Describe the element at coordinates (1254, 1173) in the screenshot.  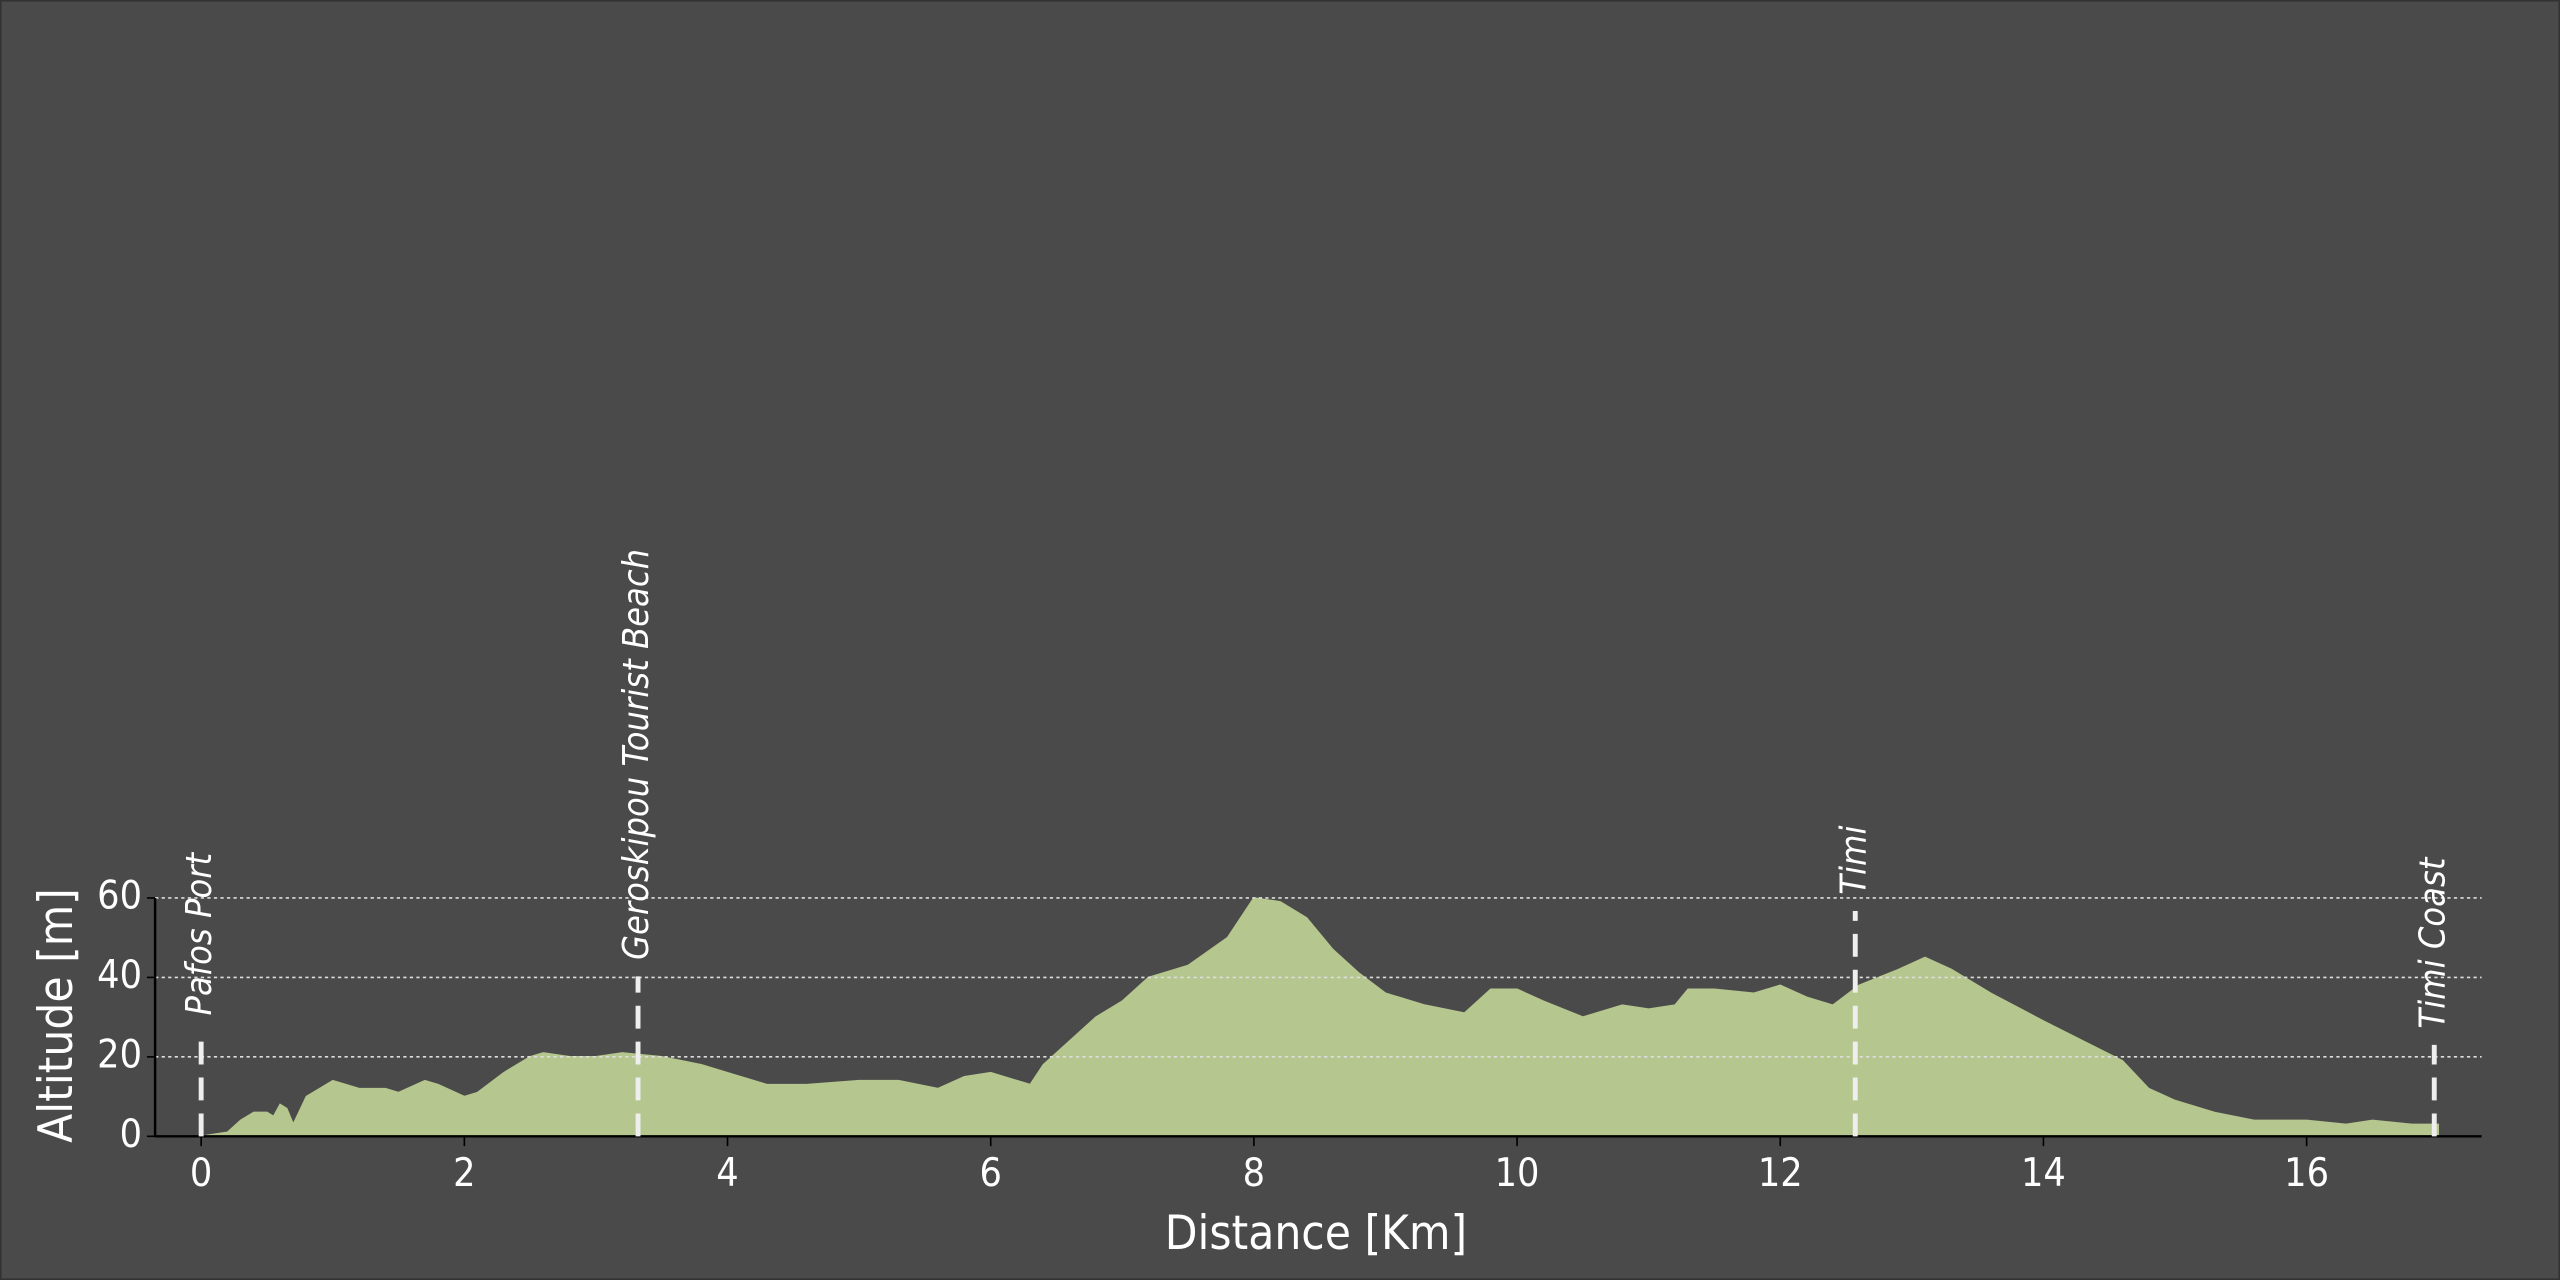
I see `x-tick-label: 8` at that location.